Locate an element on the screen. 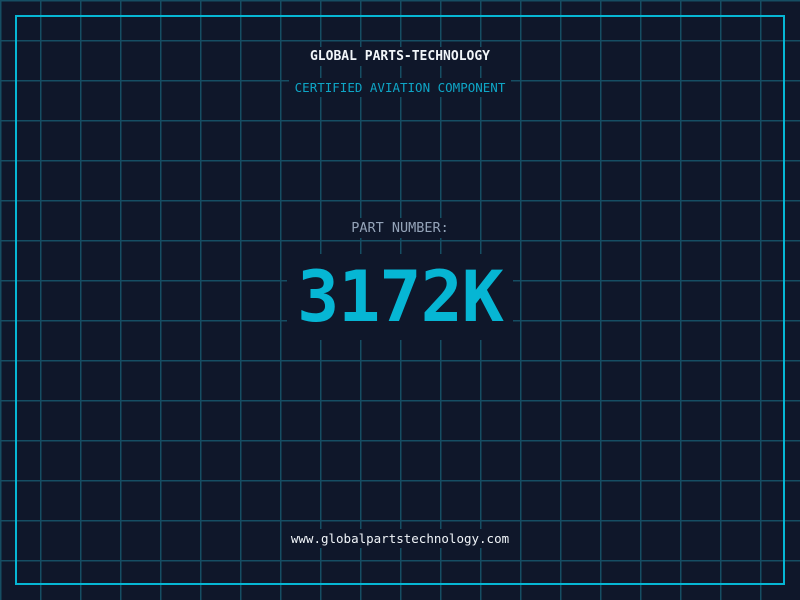 This screenshot has height=600, width=800. part-number-label: PART NUMBER: is located at coordinates (400, 228).